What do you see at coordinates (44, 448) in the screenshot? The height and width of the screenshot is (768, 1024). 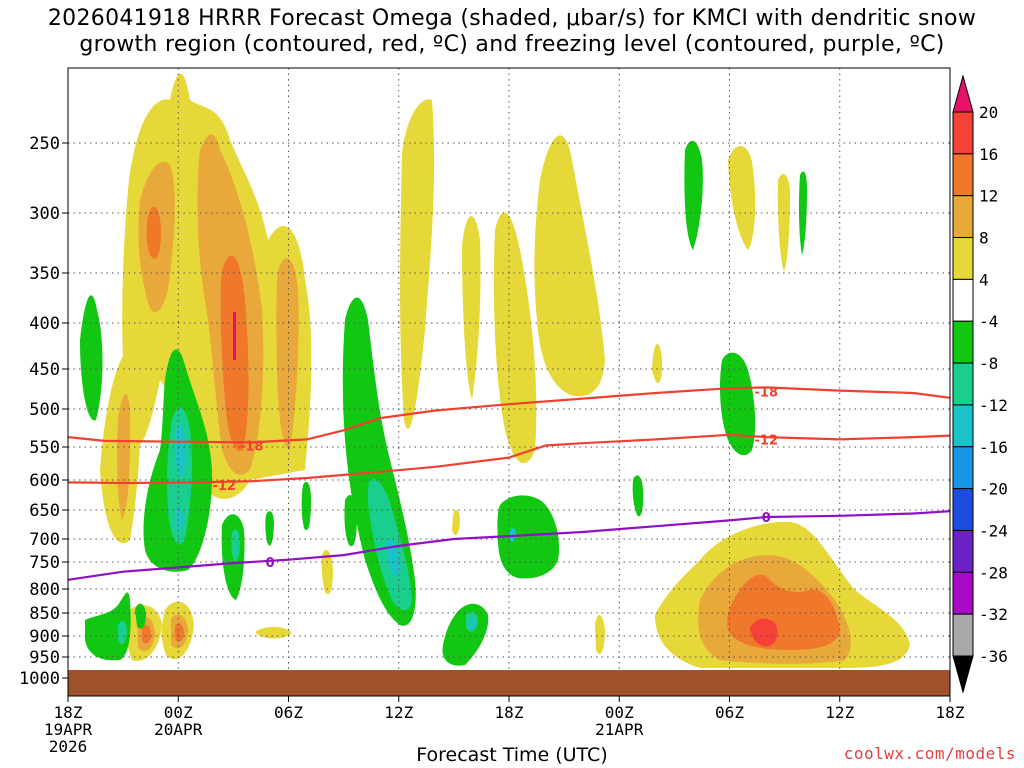 I see `y-tick-label: 550` at bounding box center [44, 448].